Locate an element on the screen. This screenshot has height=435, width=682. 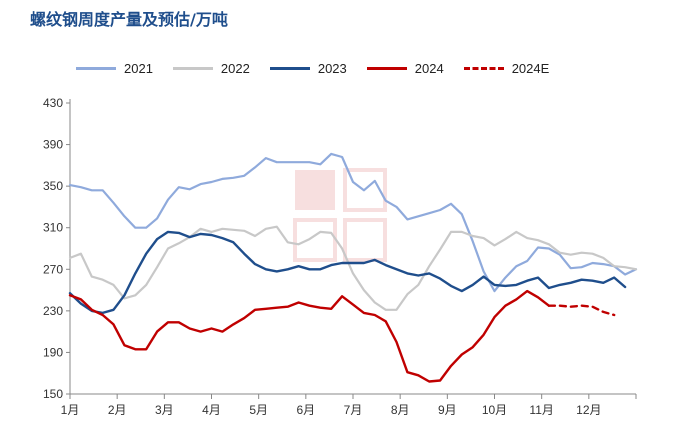
legend-item-2023: 2023 is located at coordinates (308, 68).